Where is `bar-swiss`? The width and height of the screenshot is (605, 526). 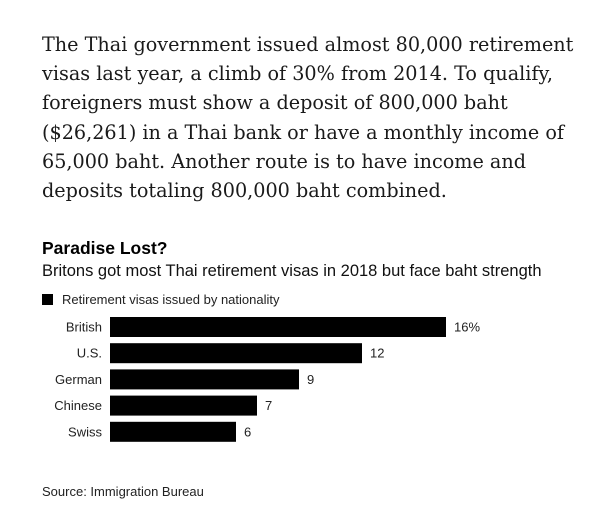
bar-swiss is located at coordinates (173, 431).